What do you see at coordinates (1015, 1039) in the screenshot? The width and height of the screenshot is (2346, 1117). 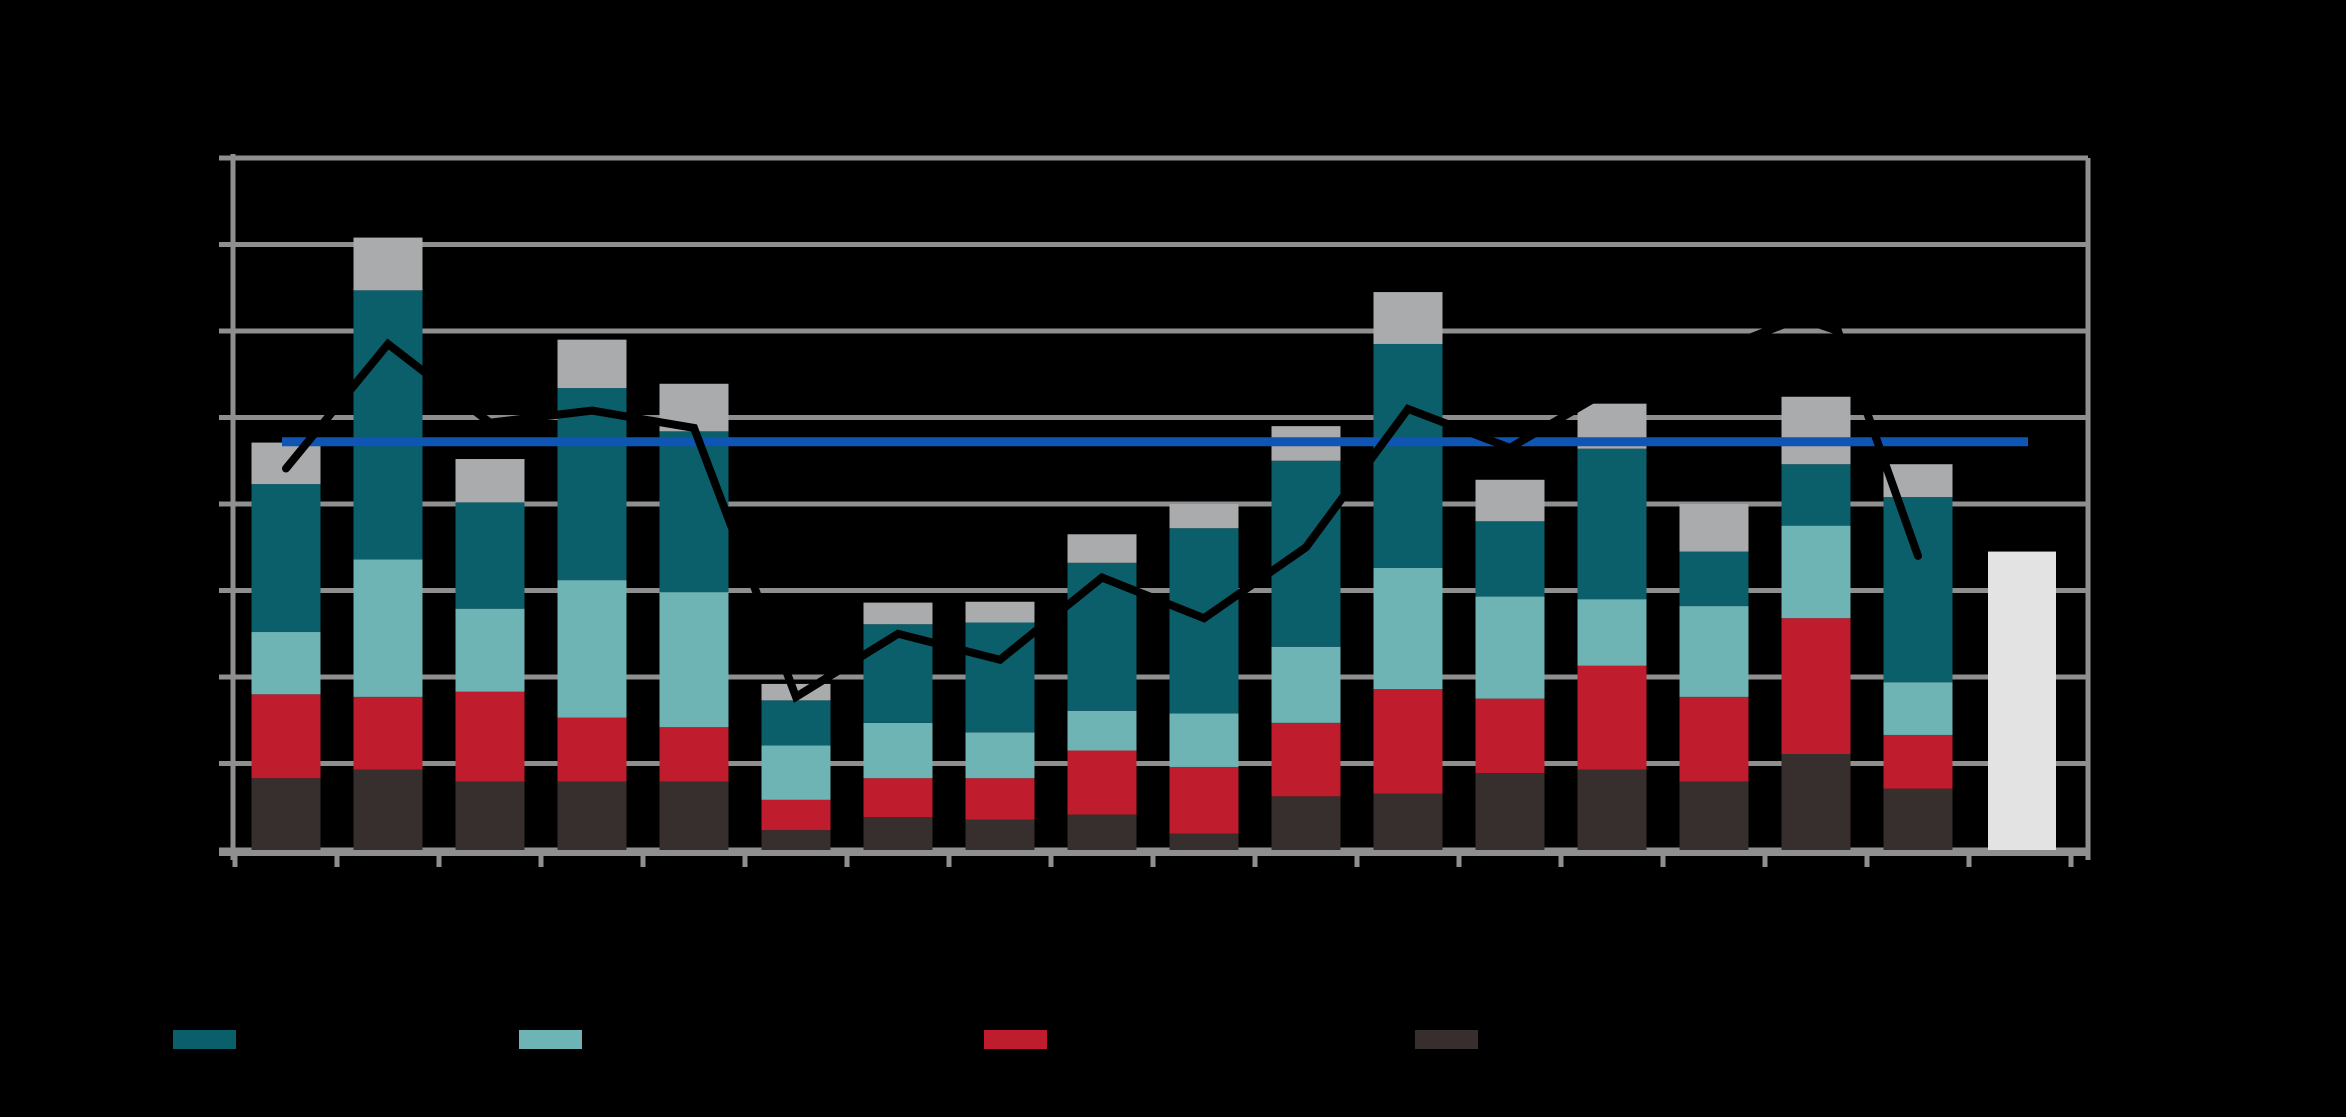 I see `legend-swatch-red` at bounding box center [1015, 1039].